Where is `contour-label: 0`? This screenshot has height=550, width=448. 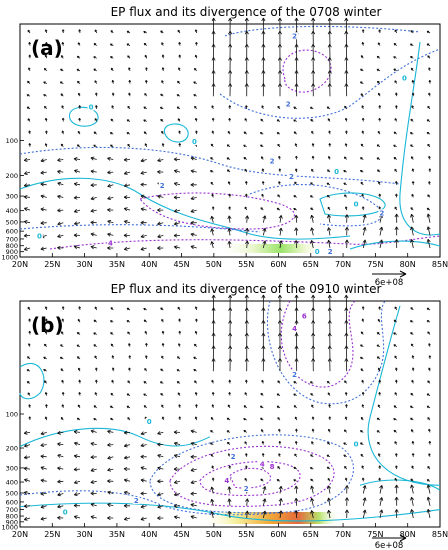
contour-label: 0 is located at coordinates (356, 444).